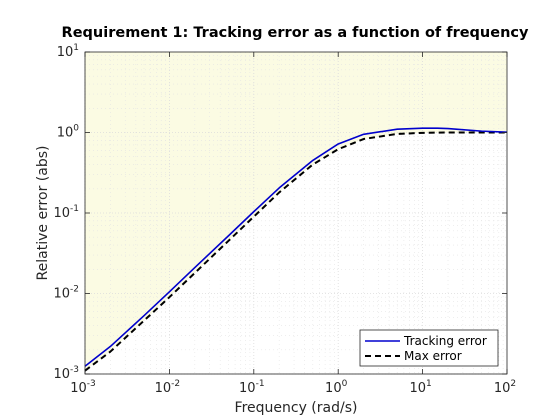  What do you see at coordinates (252, 387) in the screenshot?
I see `x-tick-label: 10⁻¹` at bounding box center [252, 387].